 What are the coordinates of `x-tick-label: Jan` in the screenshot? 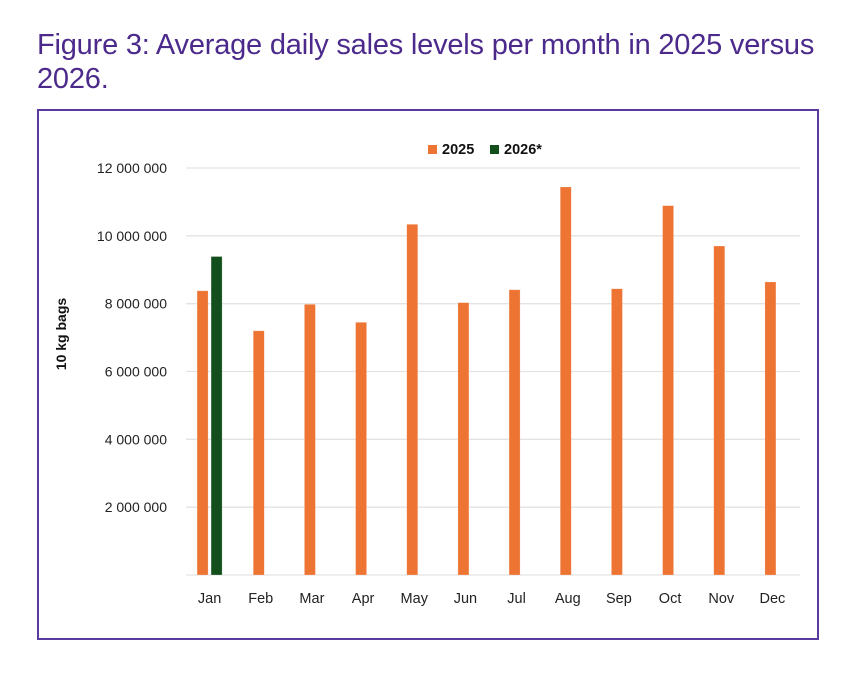 It's located at (209, 599).